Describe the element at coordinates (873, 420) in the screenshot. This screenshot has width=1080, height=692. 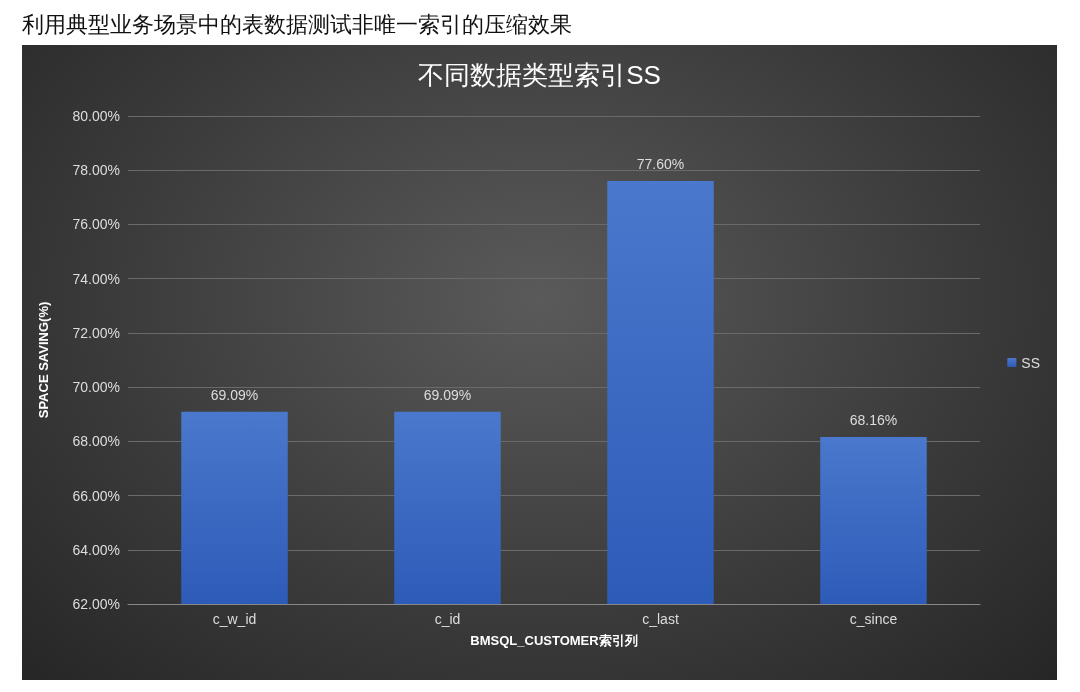
I see `data-label: 68.16%` at that location.